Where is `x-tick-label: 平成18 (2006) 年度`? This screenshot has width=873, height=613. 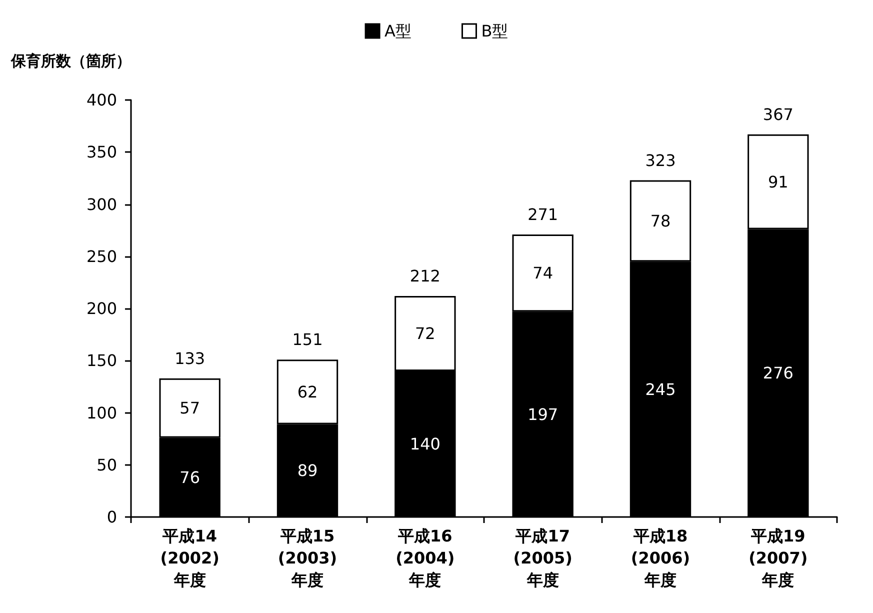
x-tick-label: 平成18 (2006) 年度 is located at coordinates (660, 558).